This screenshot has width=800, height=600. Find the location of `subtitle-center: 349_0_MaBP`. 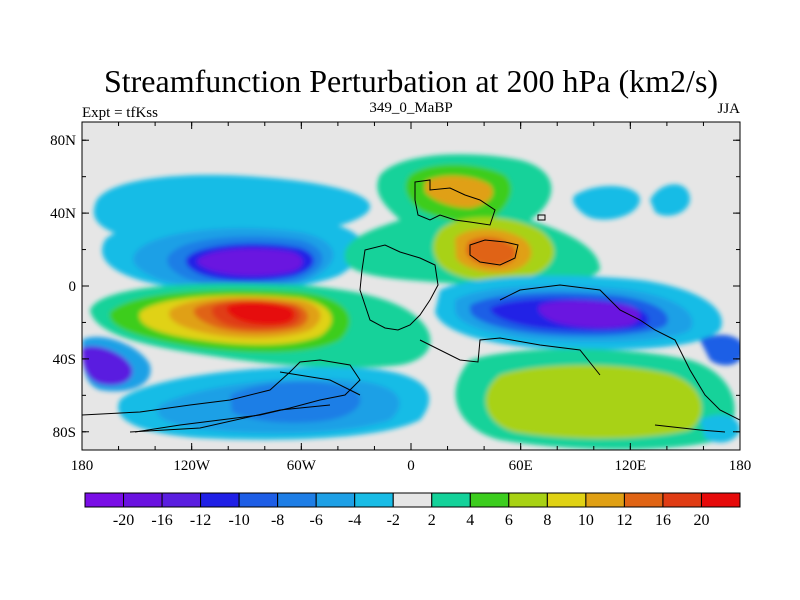

subtitle-center: 349_0_MaBP is located at coordinates (410, 108).